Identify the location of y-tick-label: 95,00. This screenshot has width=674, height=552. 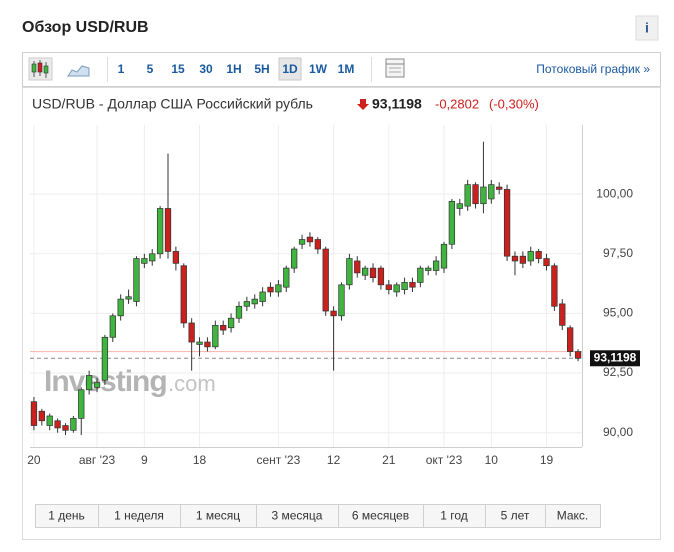
(618, 313).